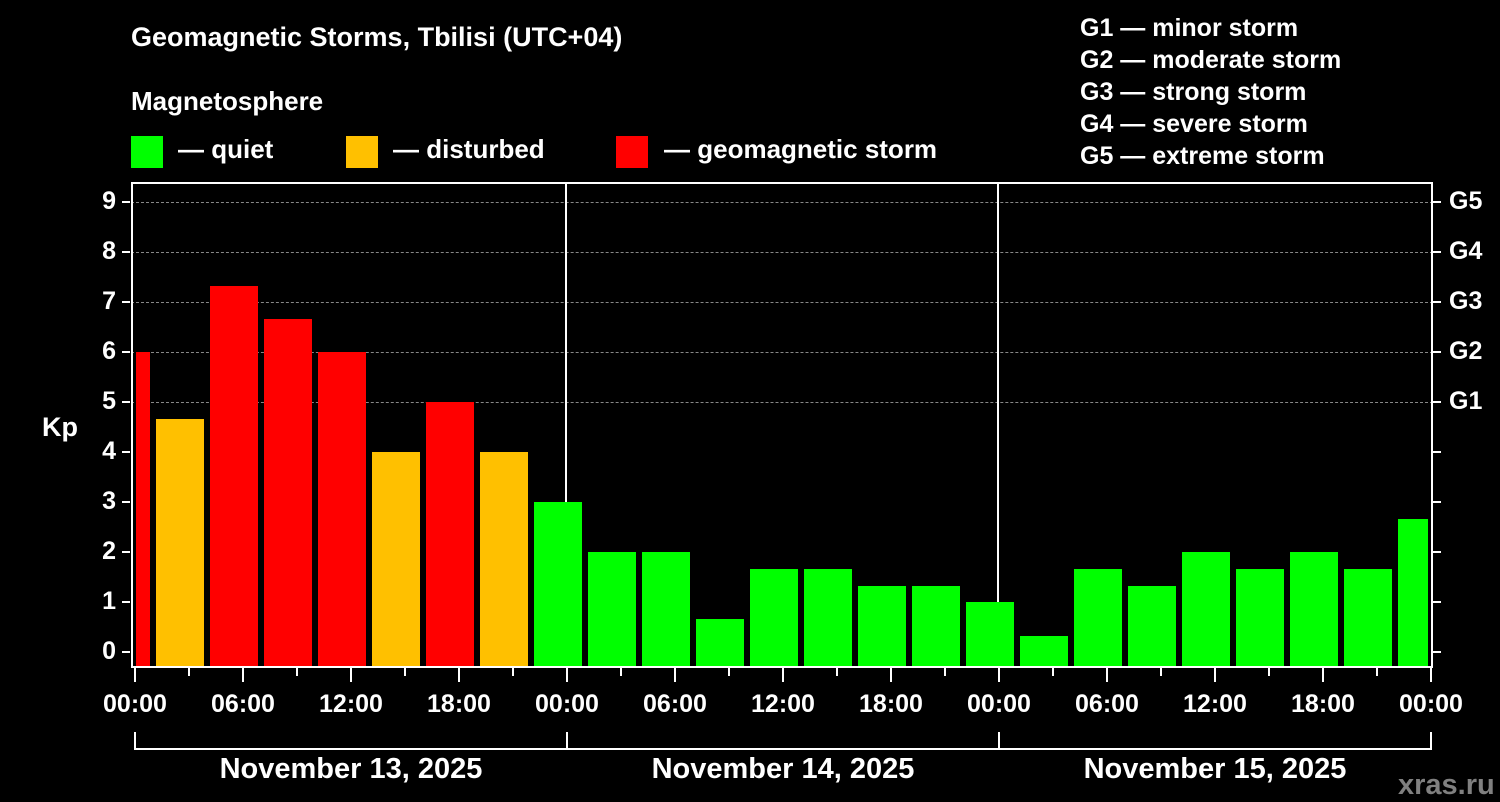 The width and height of the screenshot is (1500, 802). Describe the element at coordinates (147, 152) in the screenshot. I see `legend-swatch-quiet` at that location.